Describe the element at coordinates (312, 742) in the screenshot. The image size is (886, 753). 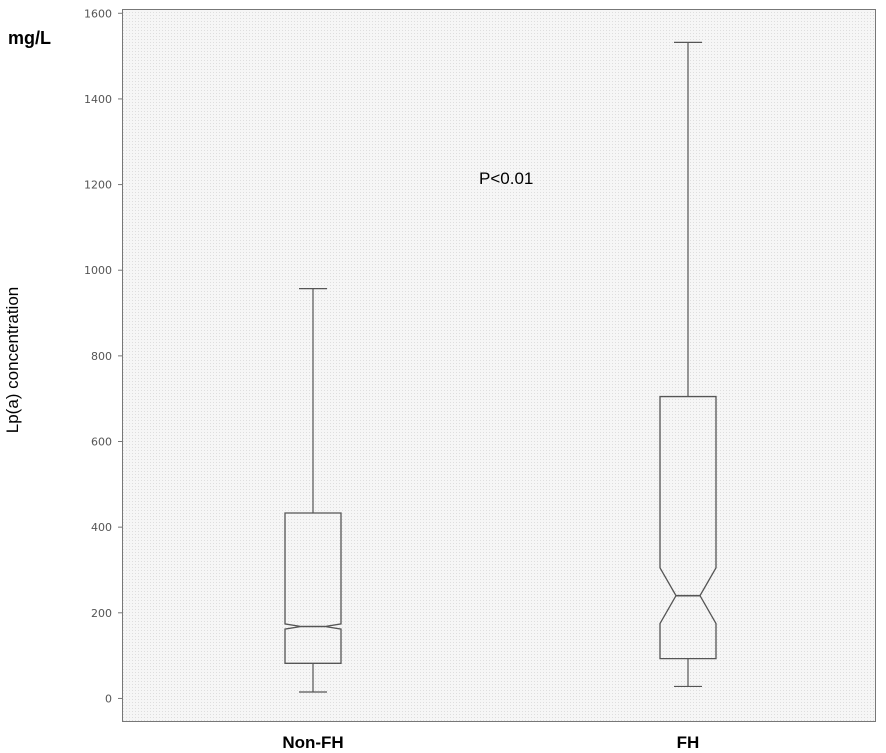
I see `x-category-label: Non-FH` at that location.